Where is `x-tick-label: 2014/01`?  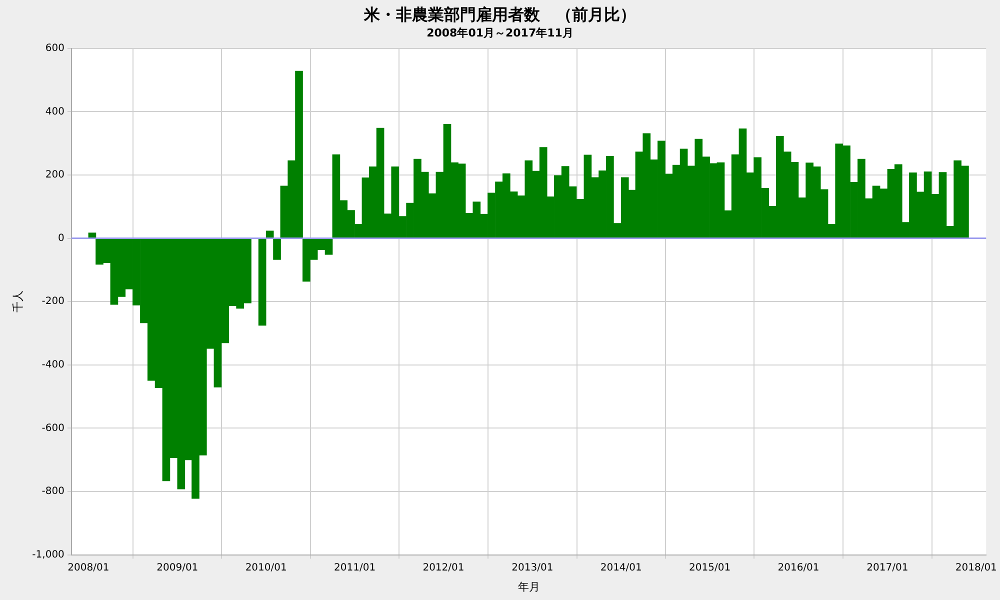
x-tick-label: 2014/01 is located at coordinates (621, 568).